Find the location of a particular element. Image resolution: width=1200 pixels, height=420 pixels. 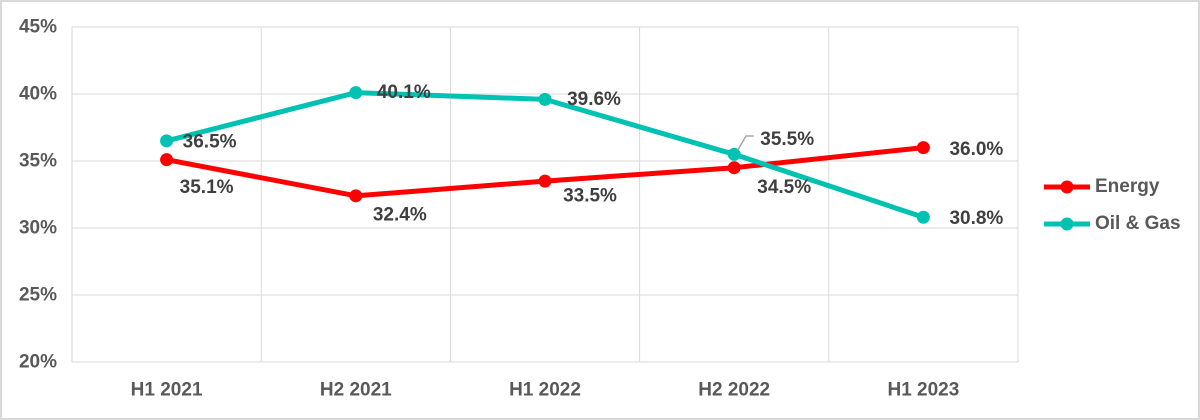

y-axis-tick-label: 40% is located at coordinates (38, 94).